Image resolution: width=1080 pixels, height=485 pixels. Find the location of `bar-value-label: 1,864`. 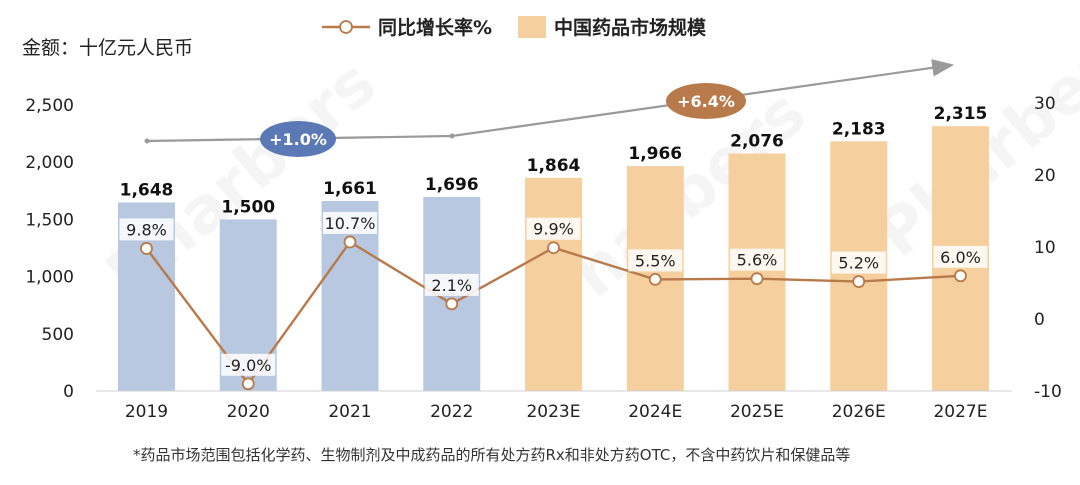

bar-value-label: 1,864 is located at coordinates (554, 166).